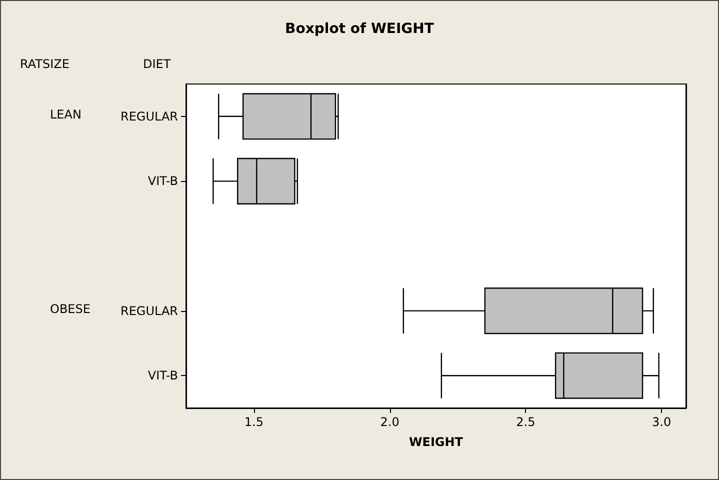 The height and width of the screenshot is (480, 719). What do you see at coordinates (70, 309) in the screenshot?
I see `text: OBESE` at bounding box center [70, 309].